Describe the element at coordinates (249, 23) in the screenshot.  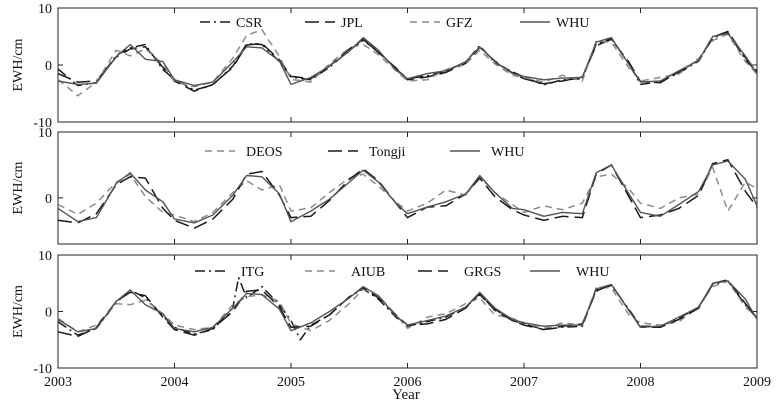
I see `legend-label-csr: CSR` at that location.